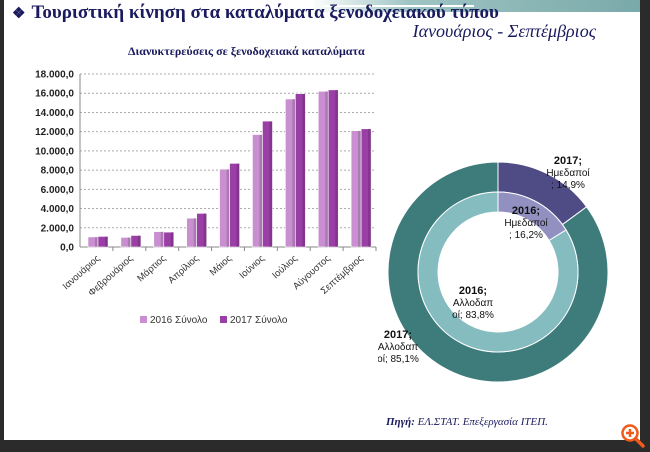  Describe the element at coordinates (67, 248) in the screenshot. I see `y-tick-label: 0,0` at that location.